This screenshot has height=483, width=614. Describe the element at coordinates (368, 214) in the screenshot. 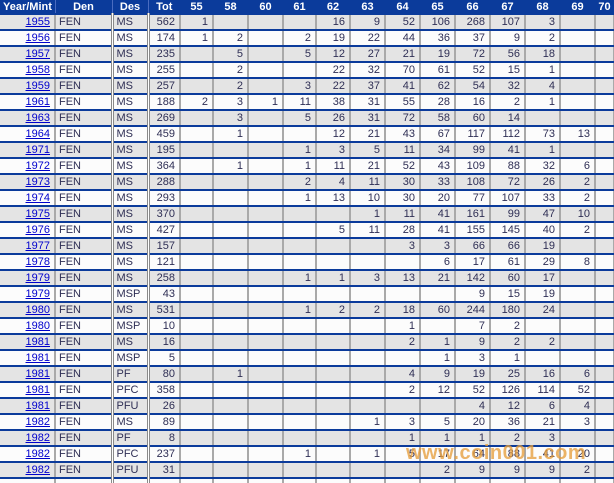

I see `grade-63-cell: 1` at that location.